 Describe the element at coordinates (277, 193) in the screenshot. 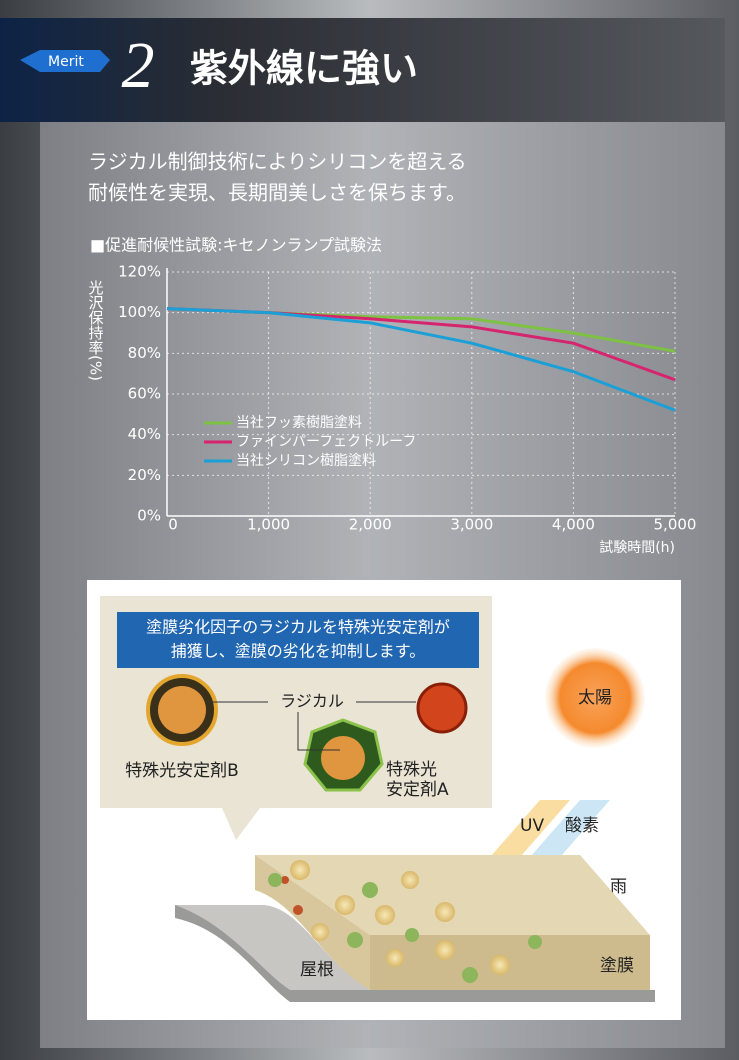

I see `description-line: 耐候性を実現、長期間美しさを保ちます。` at that location.